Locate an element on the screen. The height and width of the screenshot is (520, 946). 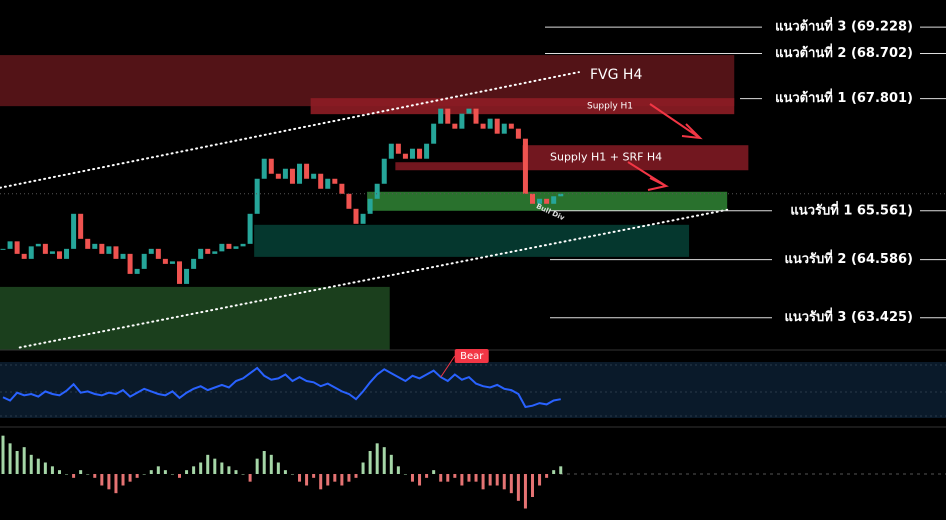
level-label: แนวต้านที่ 2 (68.702) is located at coordinates (844, 52).